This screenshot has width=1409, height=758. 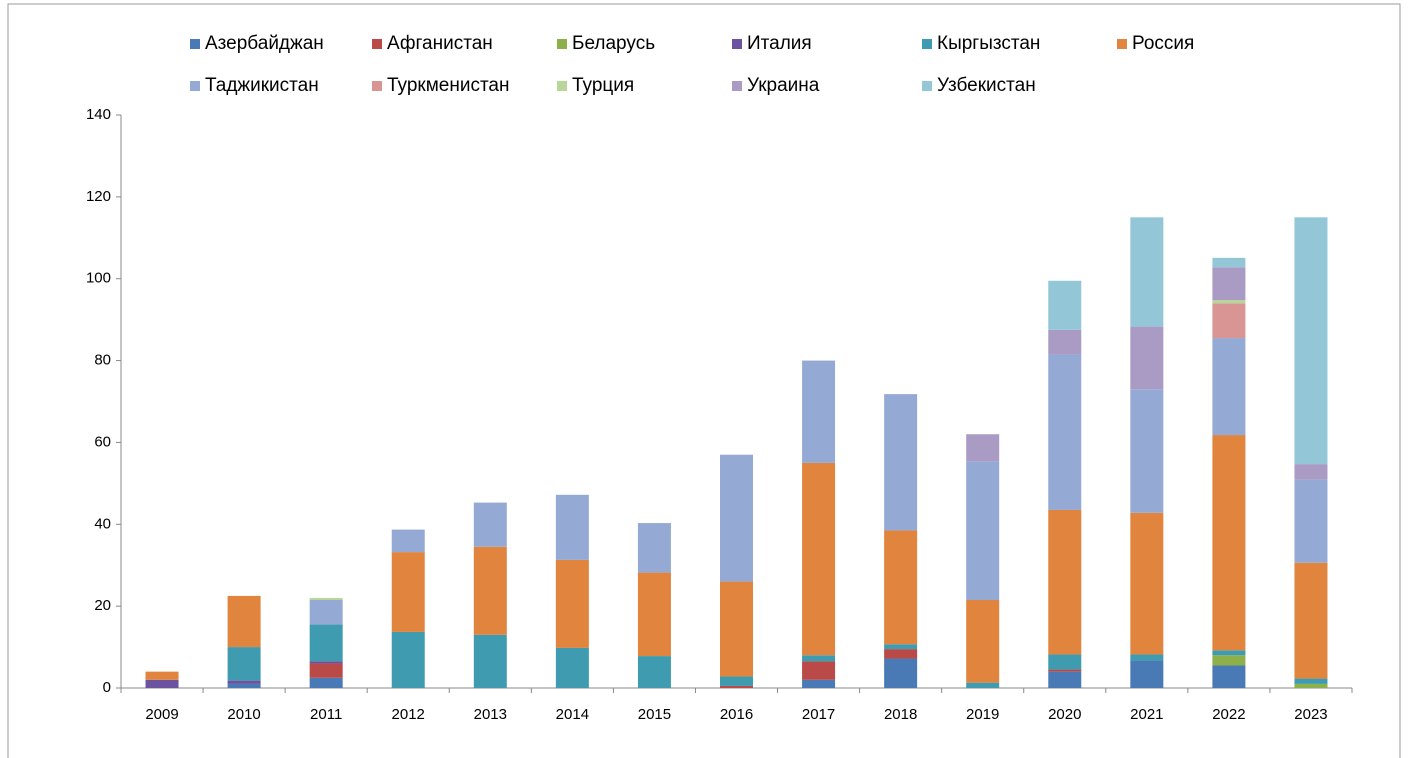 What do you see at coordinates (408, 714) in the screenshot?
I see `x-tick-label: 2012` at bounding box center [408, 714].